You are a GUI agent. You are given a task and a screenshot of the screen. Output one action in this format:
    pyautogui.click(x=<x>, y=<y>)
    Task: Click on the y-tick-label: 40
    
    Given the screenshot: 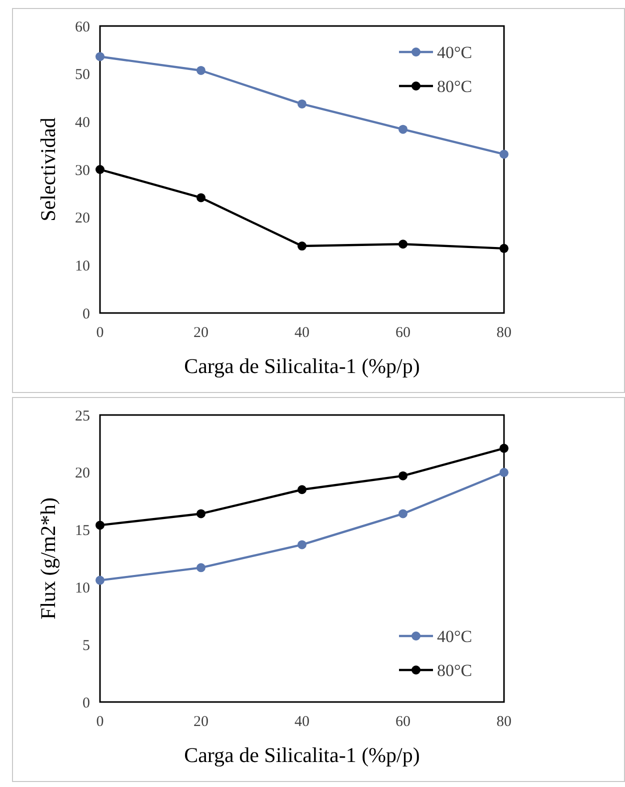 What is the action you would take?
    pyautogui.click(x=82, y=122)
    